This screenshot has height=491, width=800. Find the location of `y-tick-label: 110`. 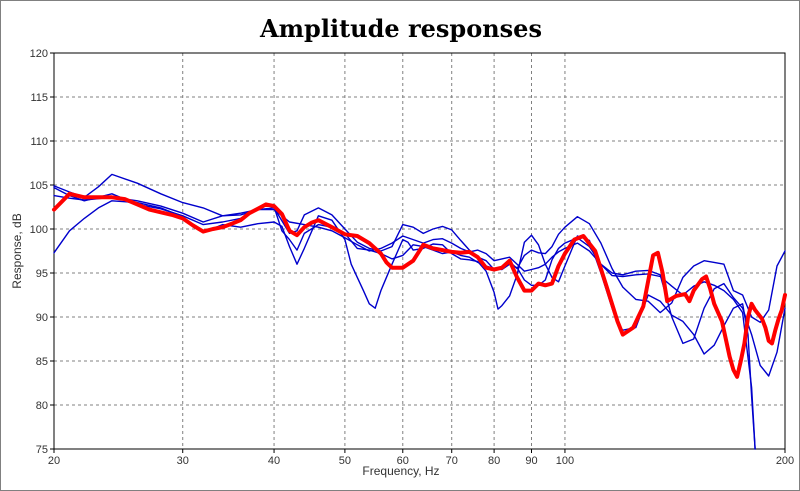

y-tick-label: 110 is located at coordinates (39, 142).